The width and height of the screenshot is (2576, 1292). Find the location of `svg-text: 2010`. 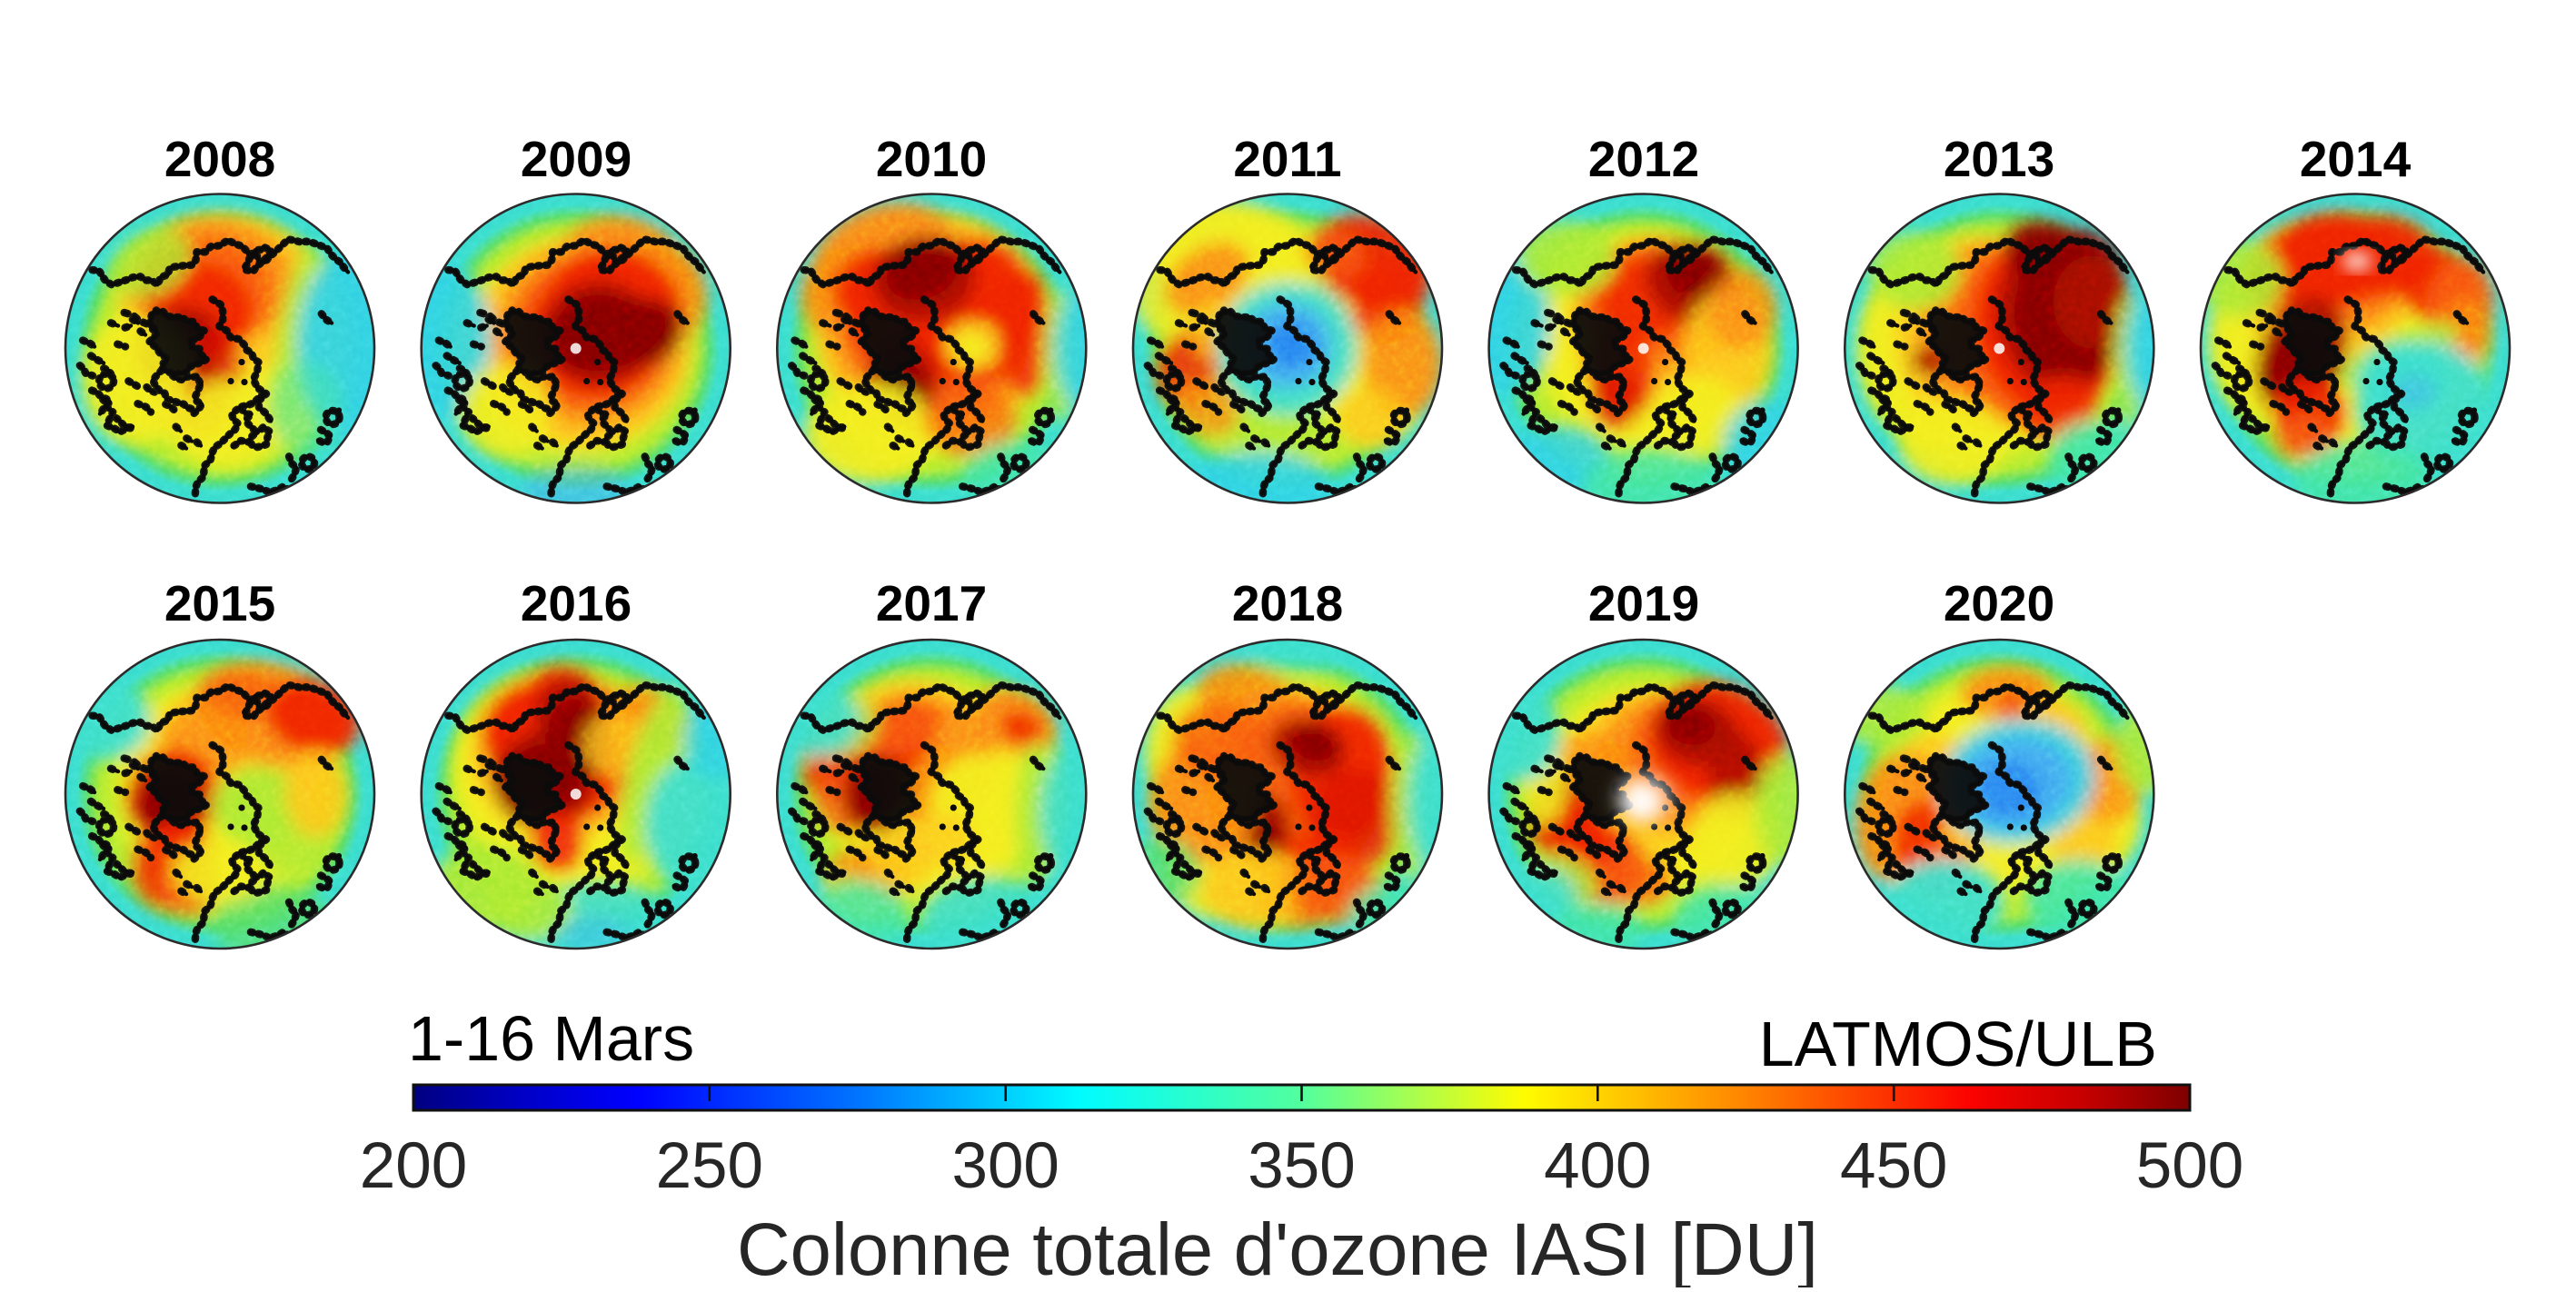

svg-text: 2010 is located at coordinates (931, 159).